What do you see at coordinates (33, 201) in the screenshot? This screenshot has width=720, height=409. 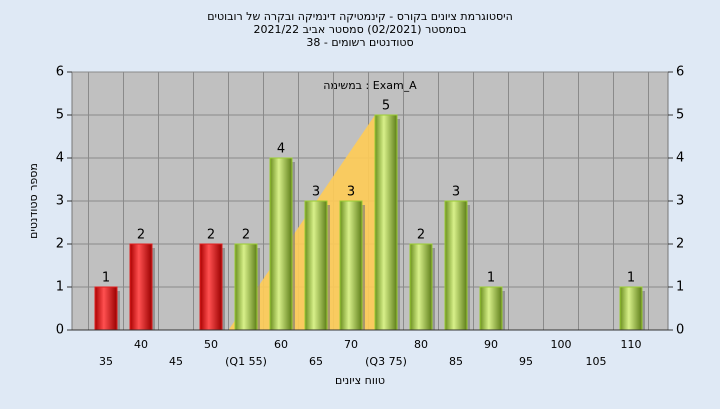 I see `y-axis-label: מספר סטודנטים` at bounding box center [33, 201].